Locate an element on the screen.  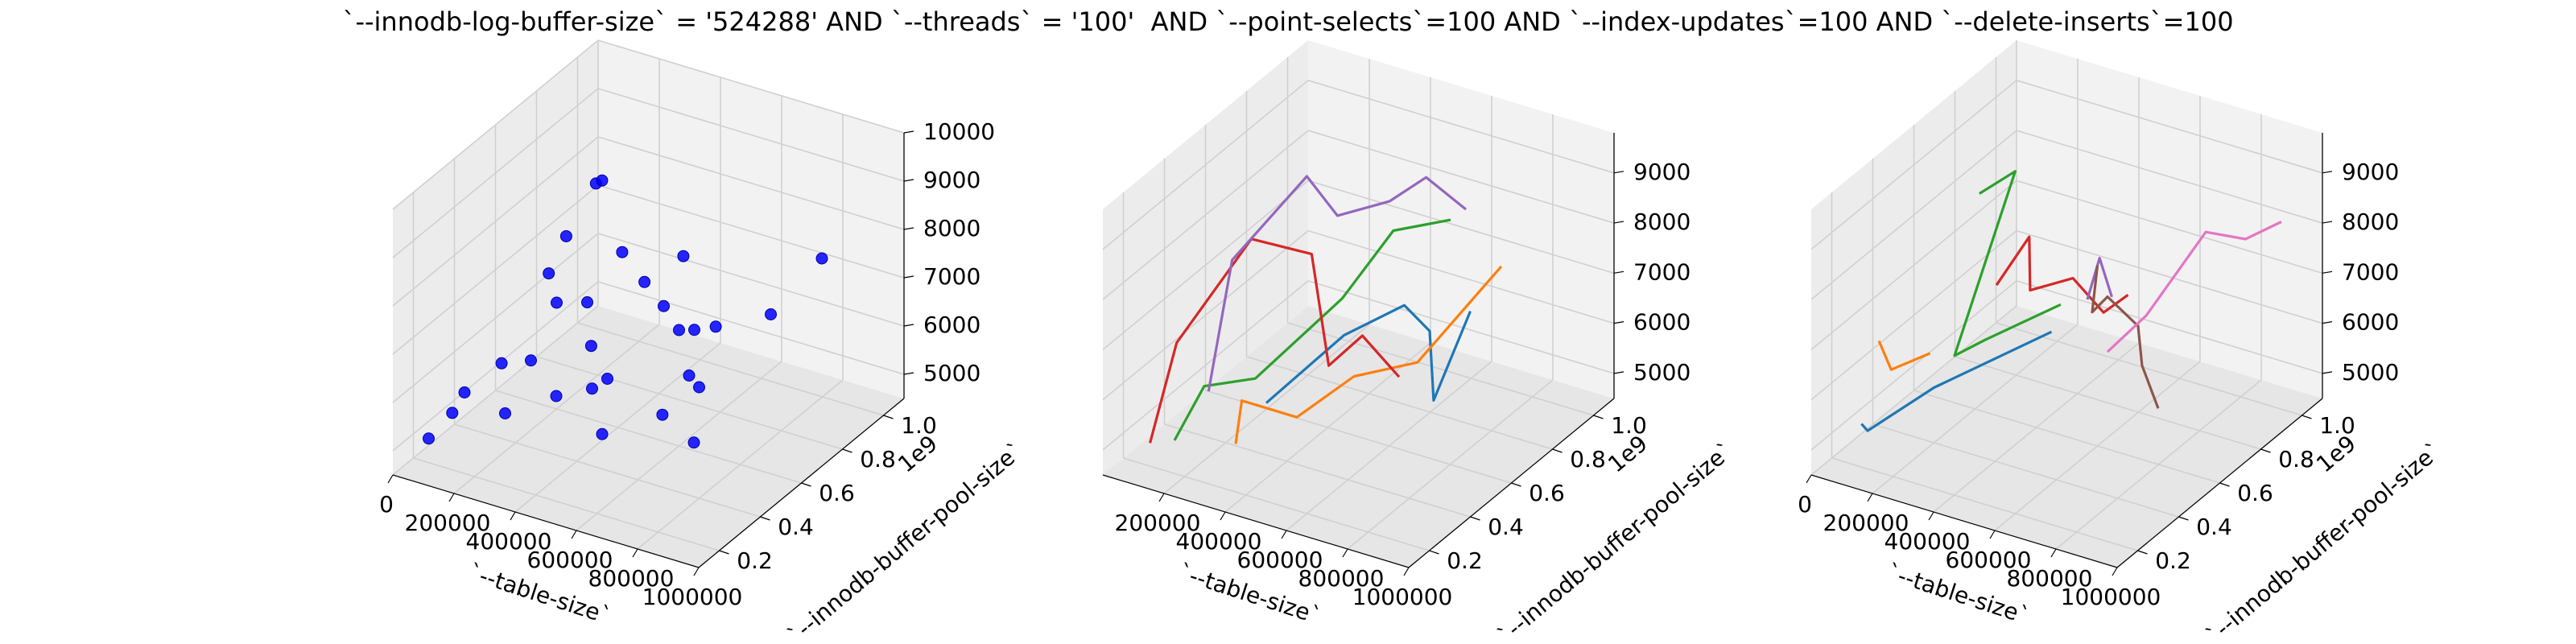
x-tick-label: 600000 is located at coordinates (570, 560).